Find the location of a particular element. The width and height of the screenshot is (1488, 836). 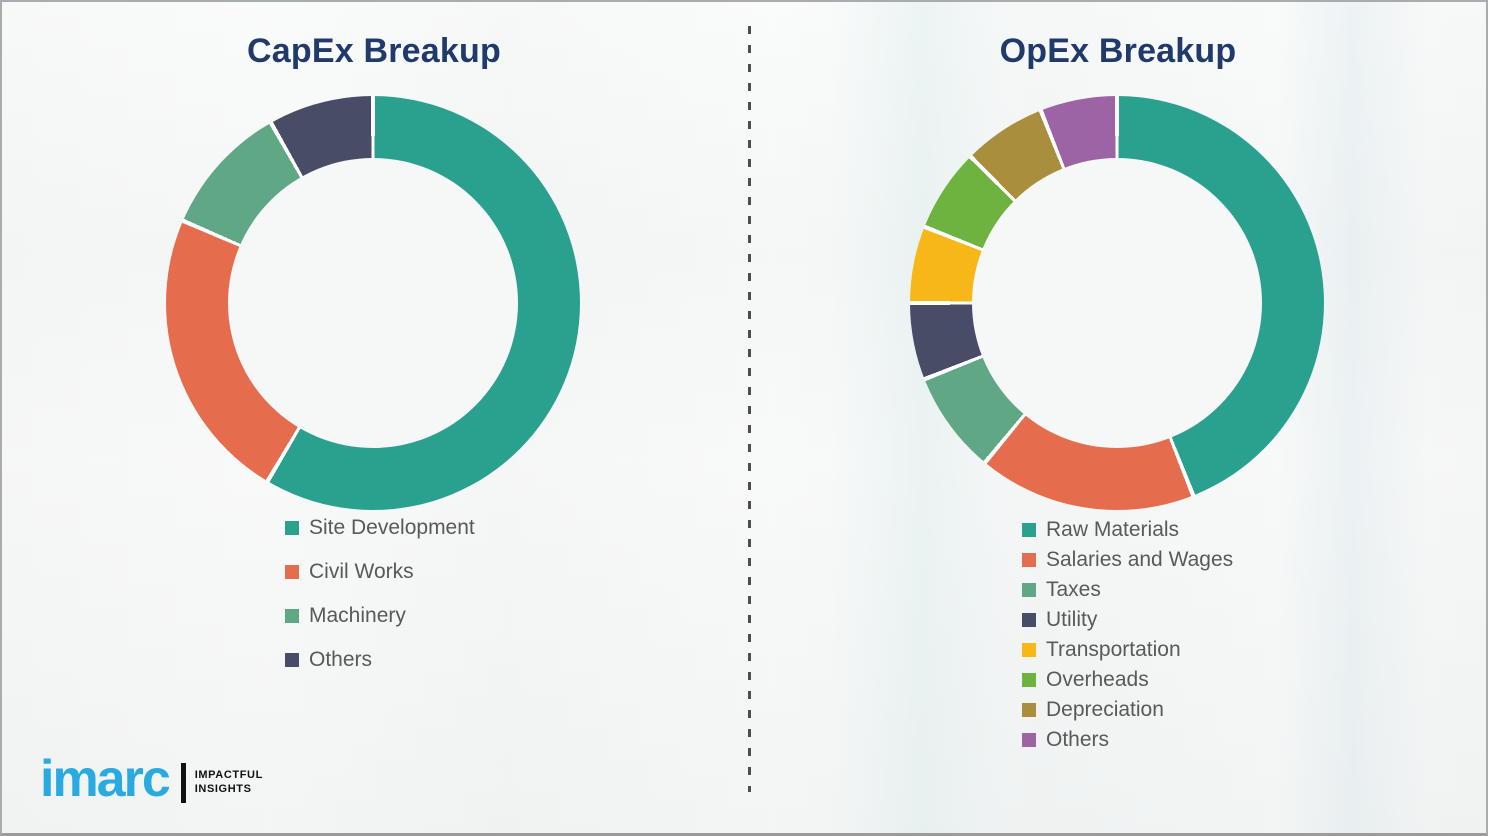

legend-item: Overheads is located at coordinates (1127, 680).